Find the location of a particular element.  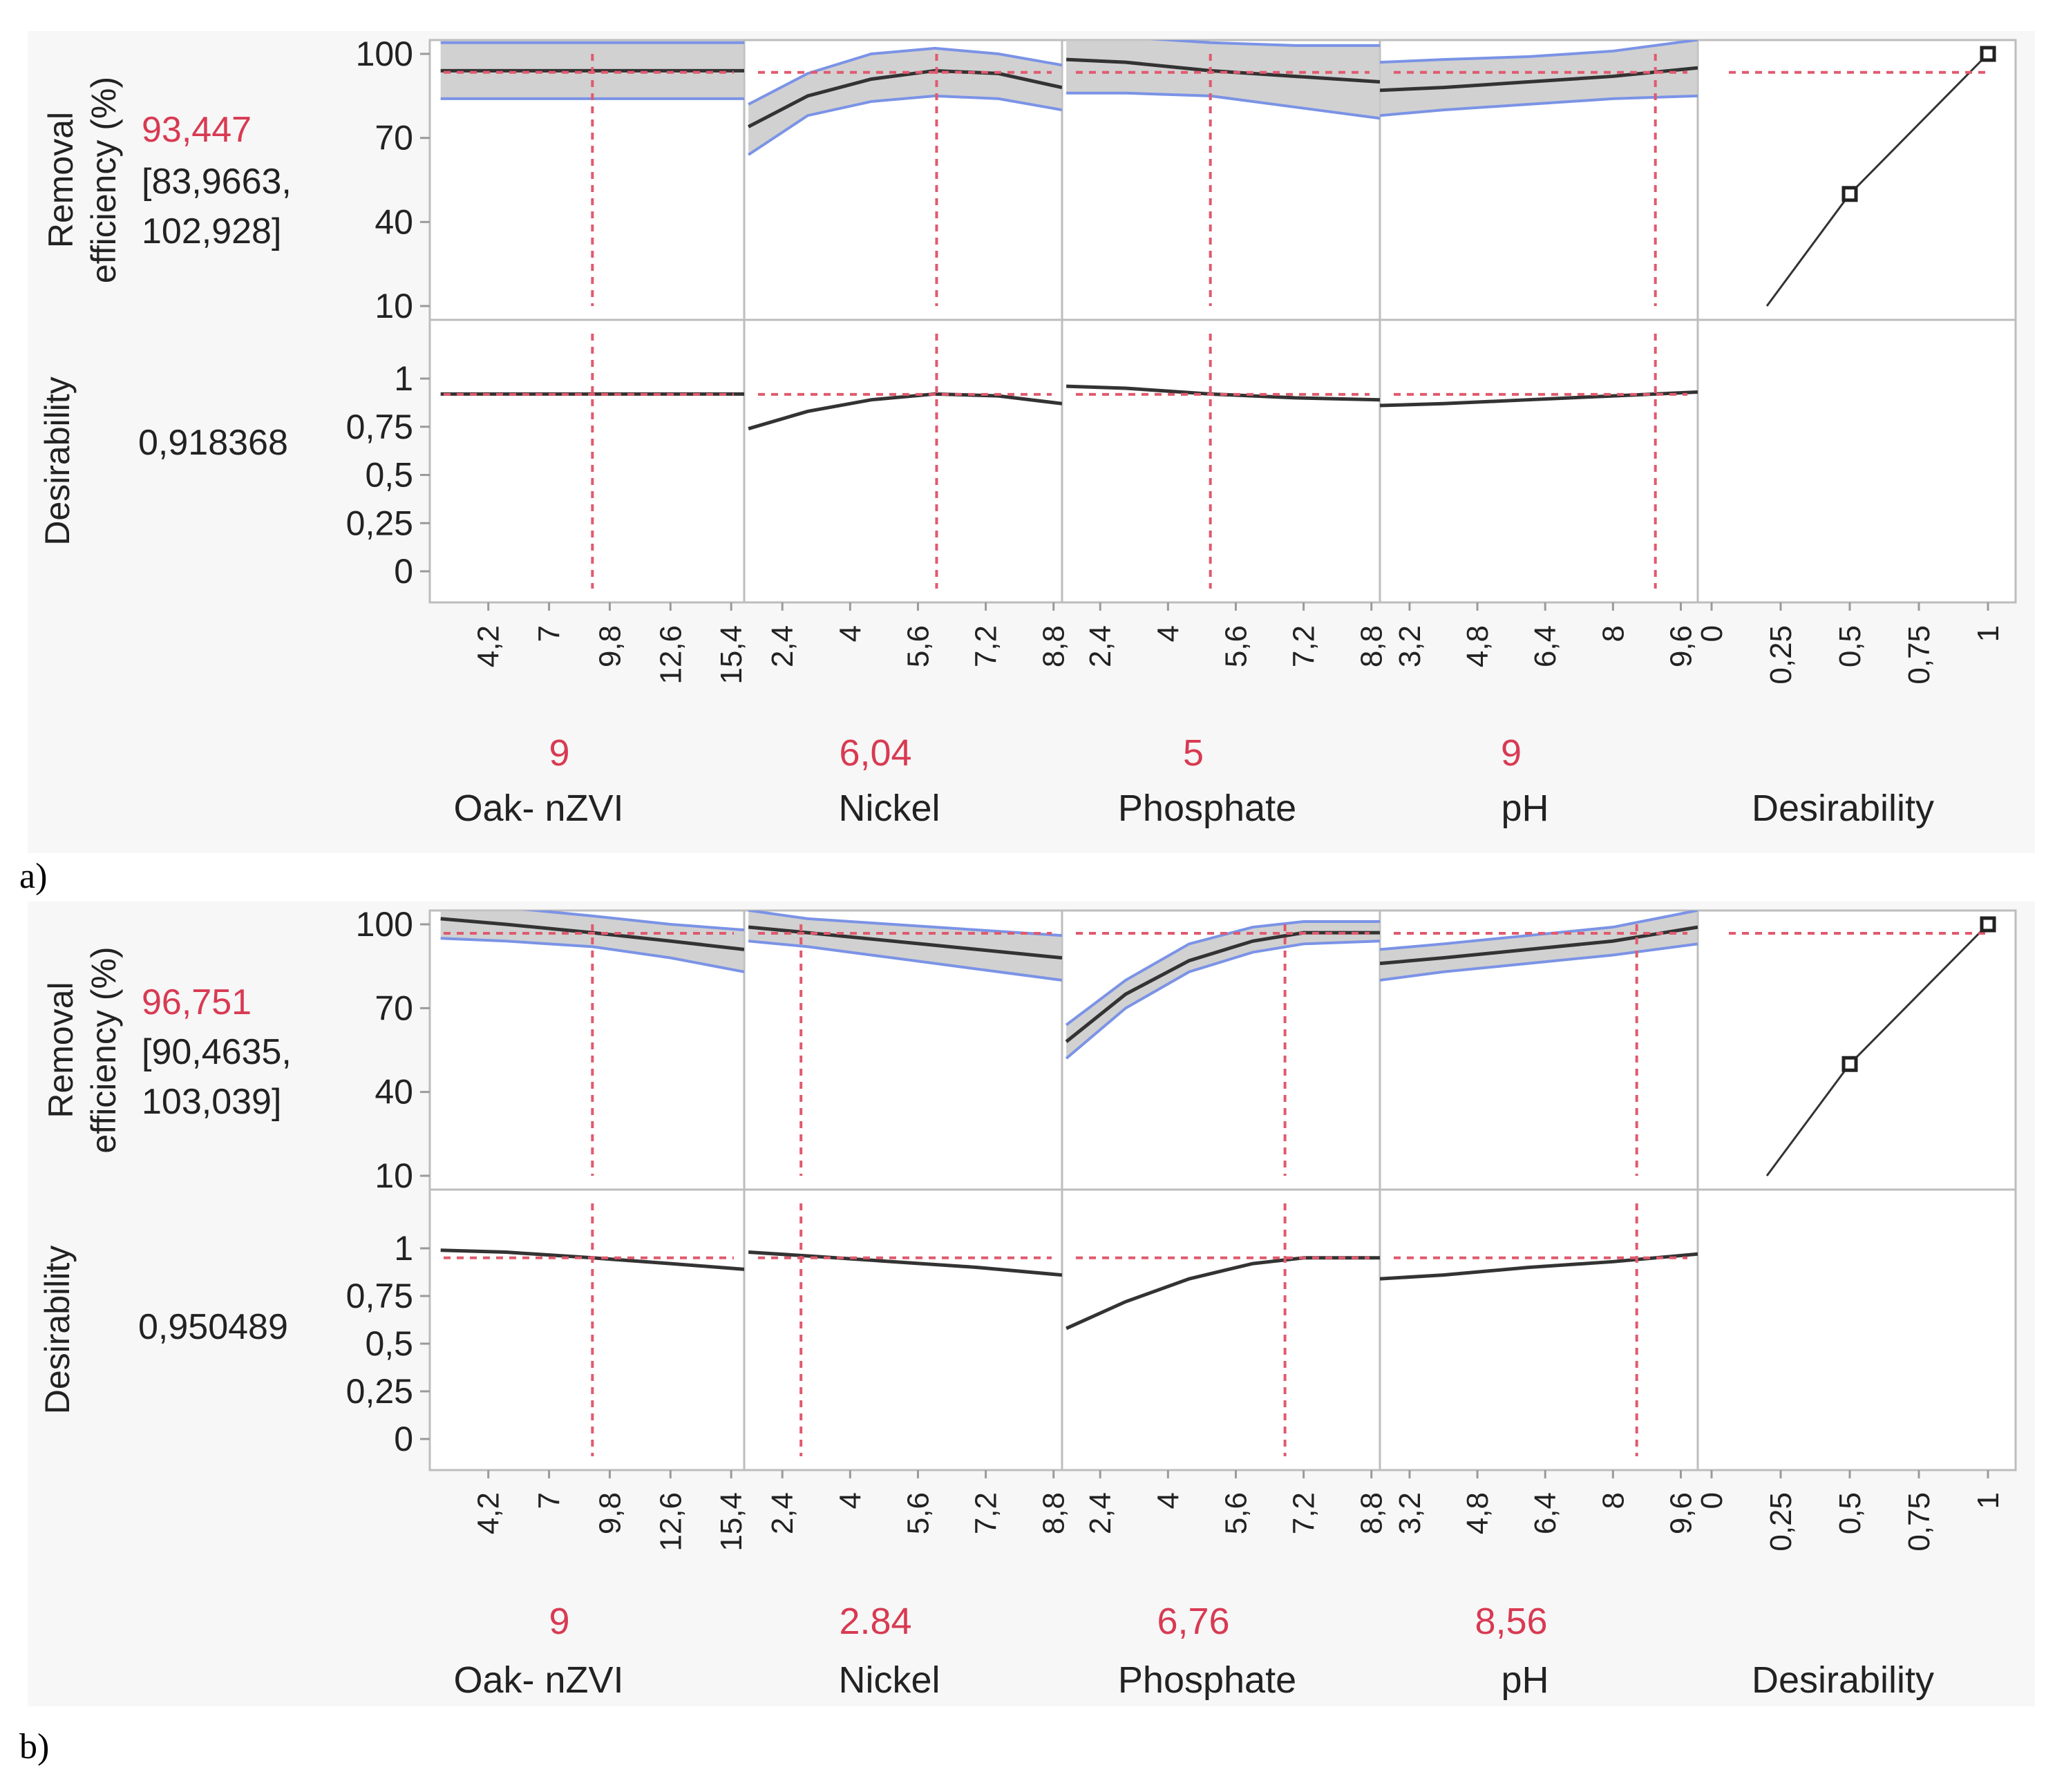

factor-current-value: 6,04 is located at coordinates (875, 753).